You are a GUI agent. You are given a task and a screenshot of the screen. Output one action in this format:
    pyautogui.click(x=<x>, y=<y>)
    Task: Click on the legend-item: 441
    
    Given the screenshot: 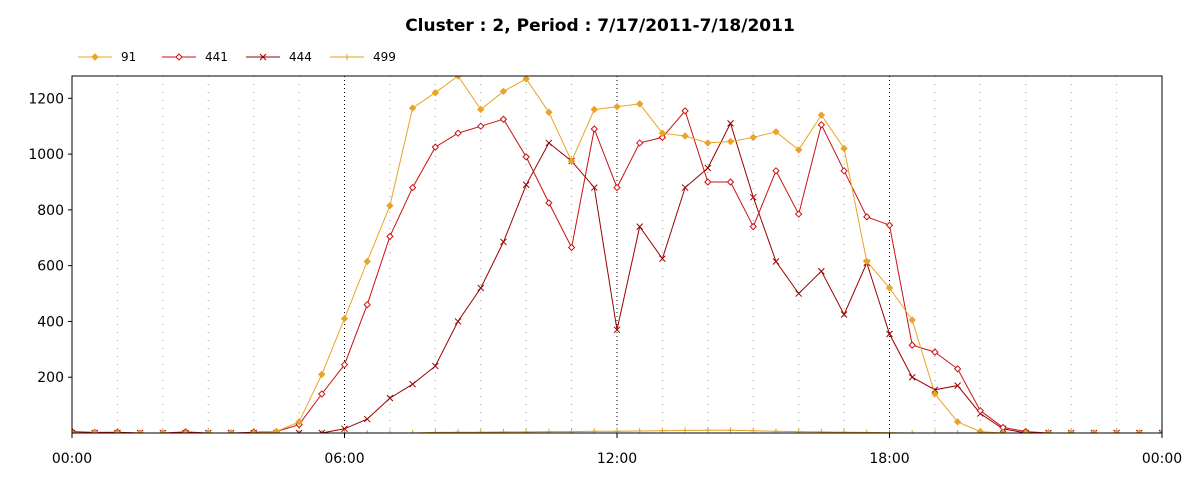 What is the action you would take?
    pyautogui.click(x=195, y=57)
    